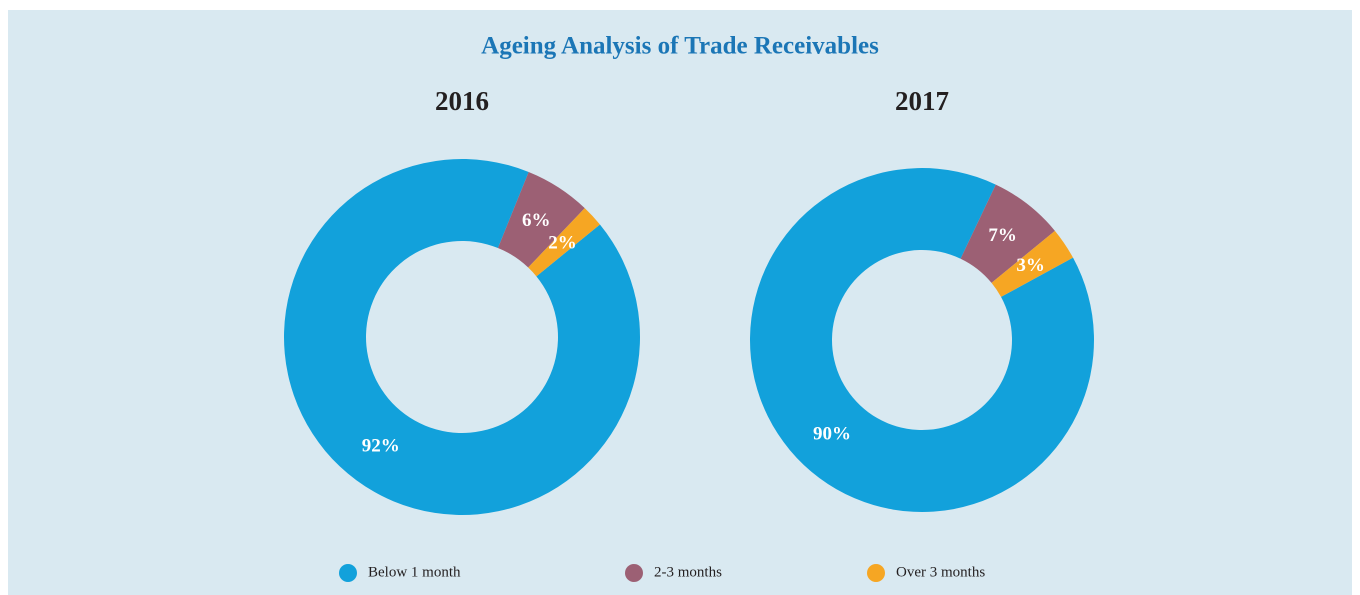 Image resolution: width=1360 pixels, height=595 pixels. I want to click on data-label: 3%, so click(1030, 265).